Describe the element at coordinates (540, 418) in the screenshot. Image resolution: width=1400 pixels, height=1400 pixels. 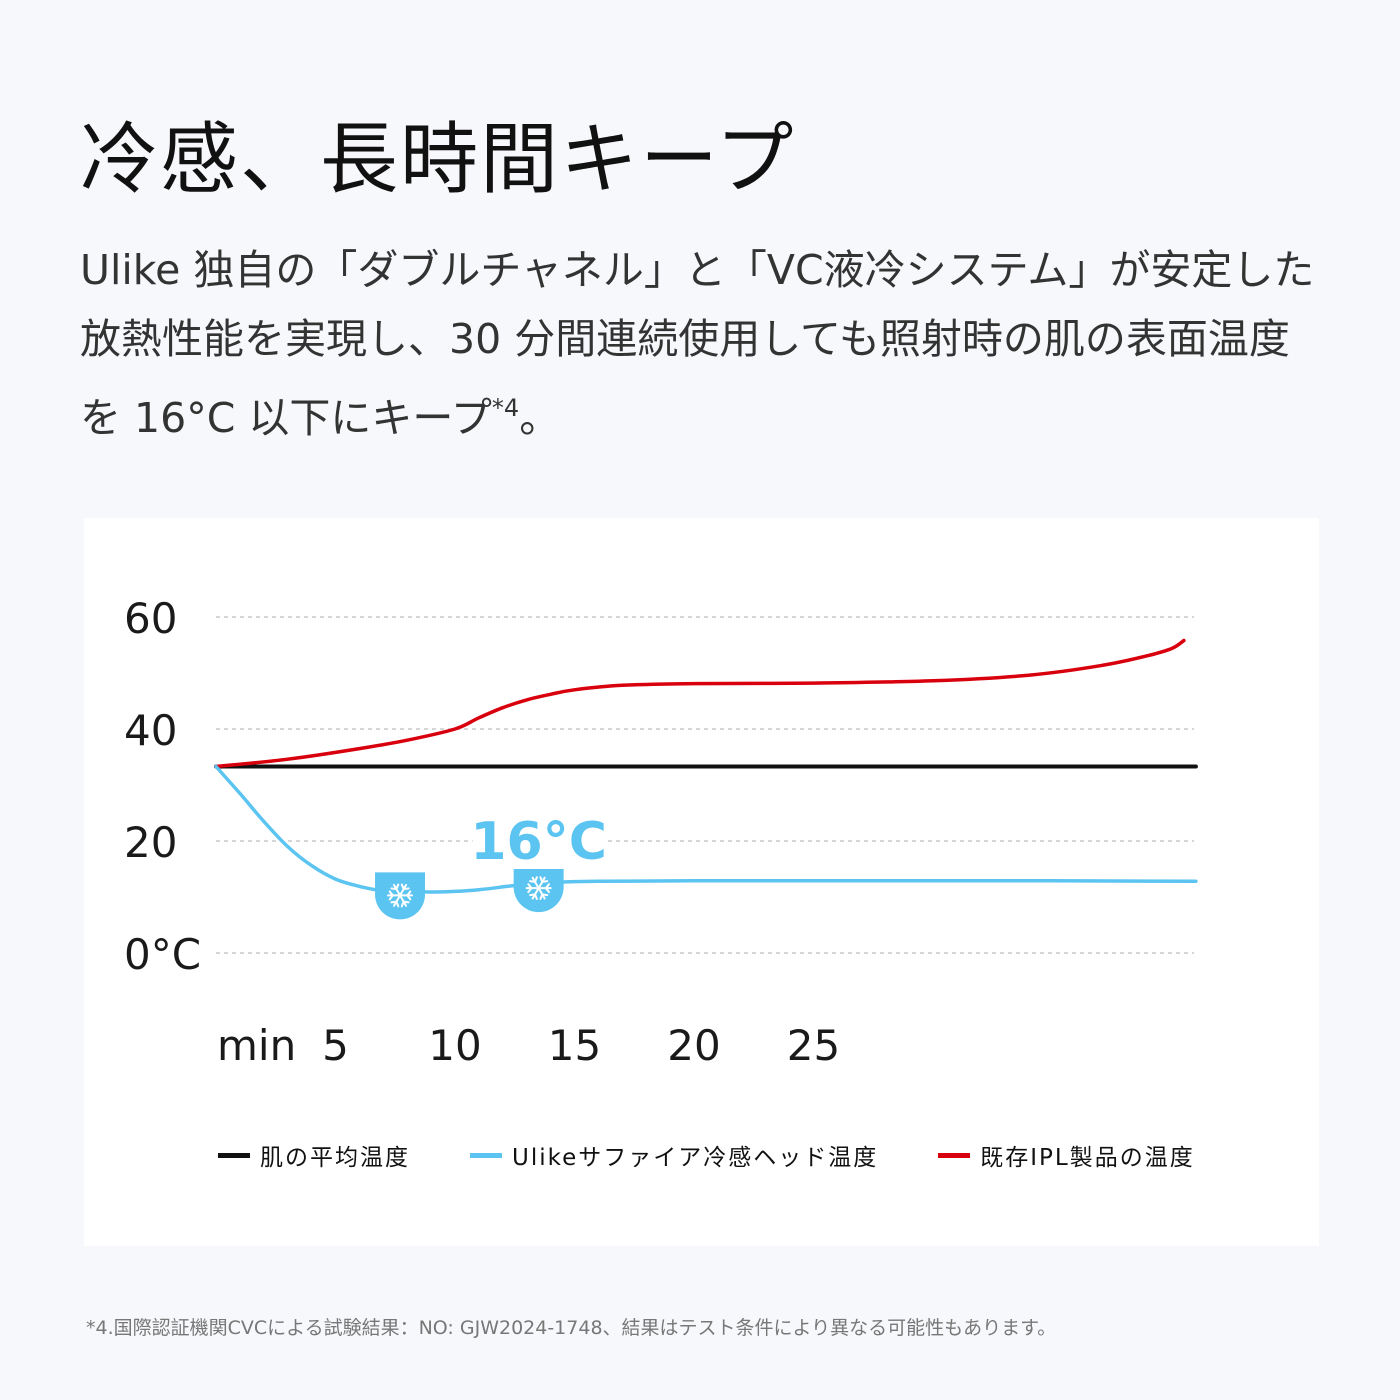
I see `description-end: 。` at that location.